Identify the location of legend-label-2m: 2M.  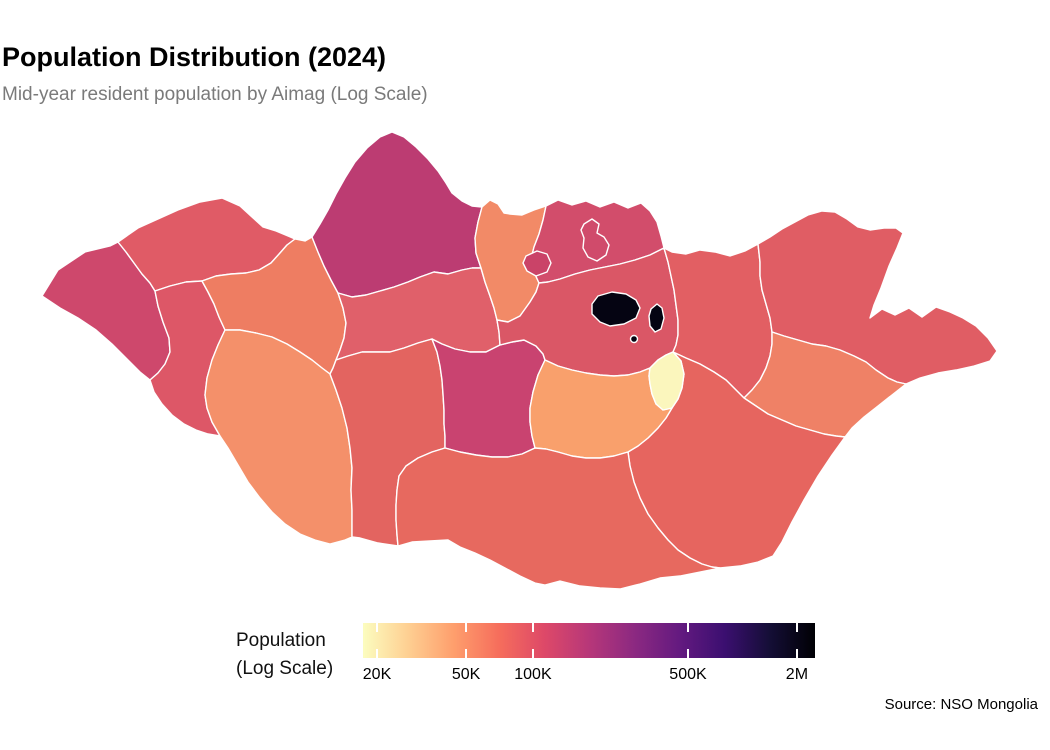
(797, 674).